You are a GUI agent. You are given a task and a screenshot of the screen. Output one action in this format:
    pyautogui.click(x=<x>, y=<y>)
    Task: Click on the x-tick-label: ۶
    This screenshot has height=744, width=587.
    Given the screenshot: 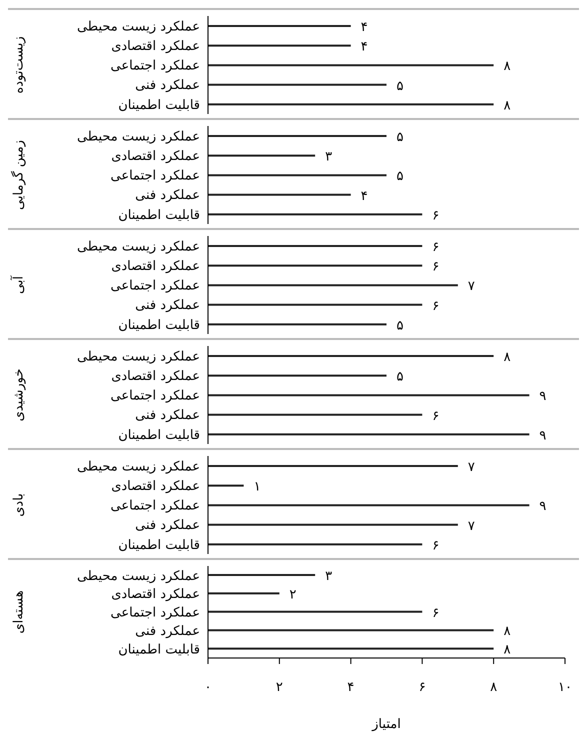 What is the action you would take?
    pyautogui.click(x=422, y=688)
    